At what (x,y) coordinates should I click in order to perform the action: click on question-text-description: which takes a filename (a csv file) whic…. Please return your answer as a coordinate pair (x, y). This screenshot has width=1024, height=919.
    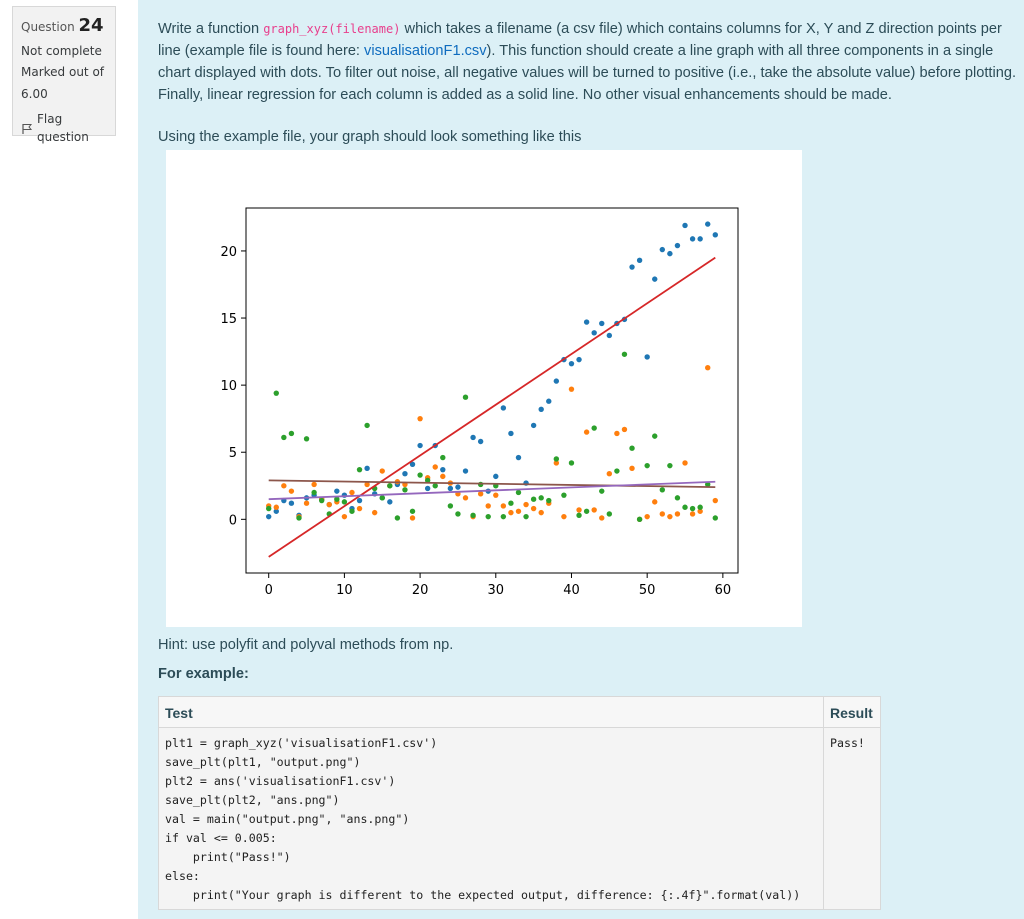
    Looking at the image, I should click on (580, 40).